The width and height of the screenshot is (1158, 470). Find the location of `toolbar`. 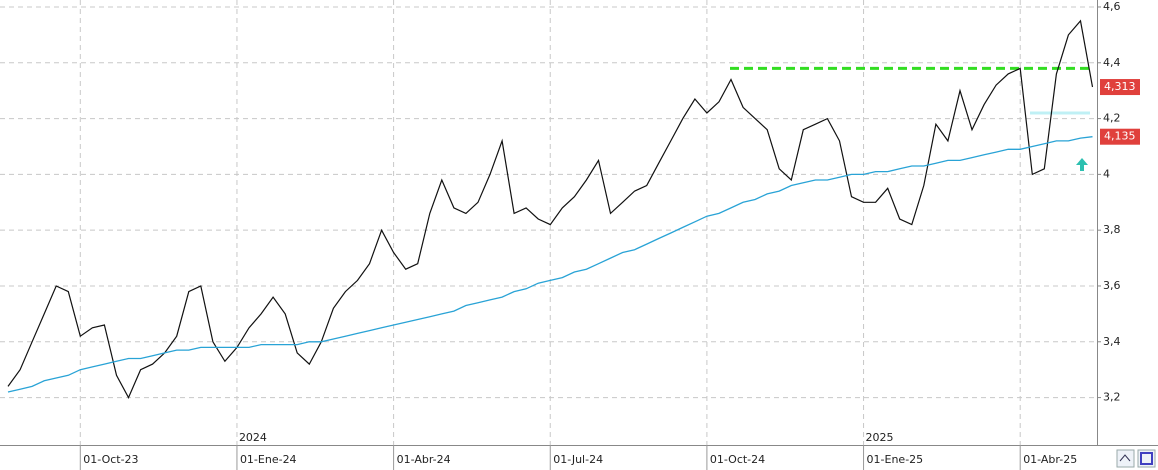

toolbar is located at coordinates (1136, 458).